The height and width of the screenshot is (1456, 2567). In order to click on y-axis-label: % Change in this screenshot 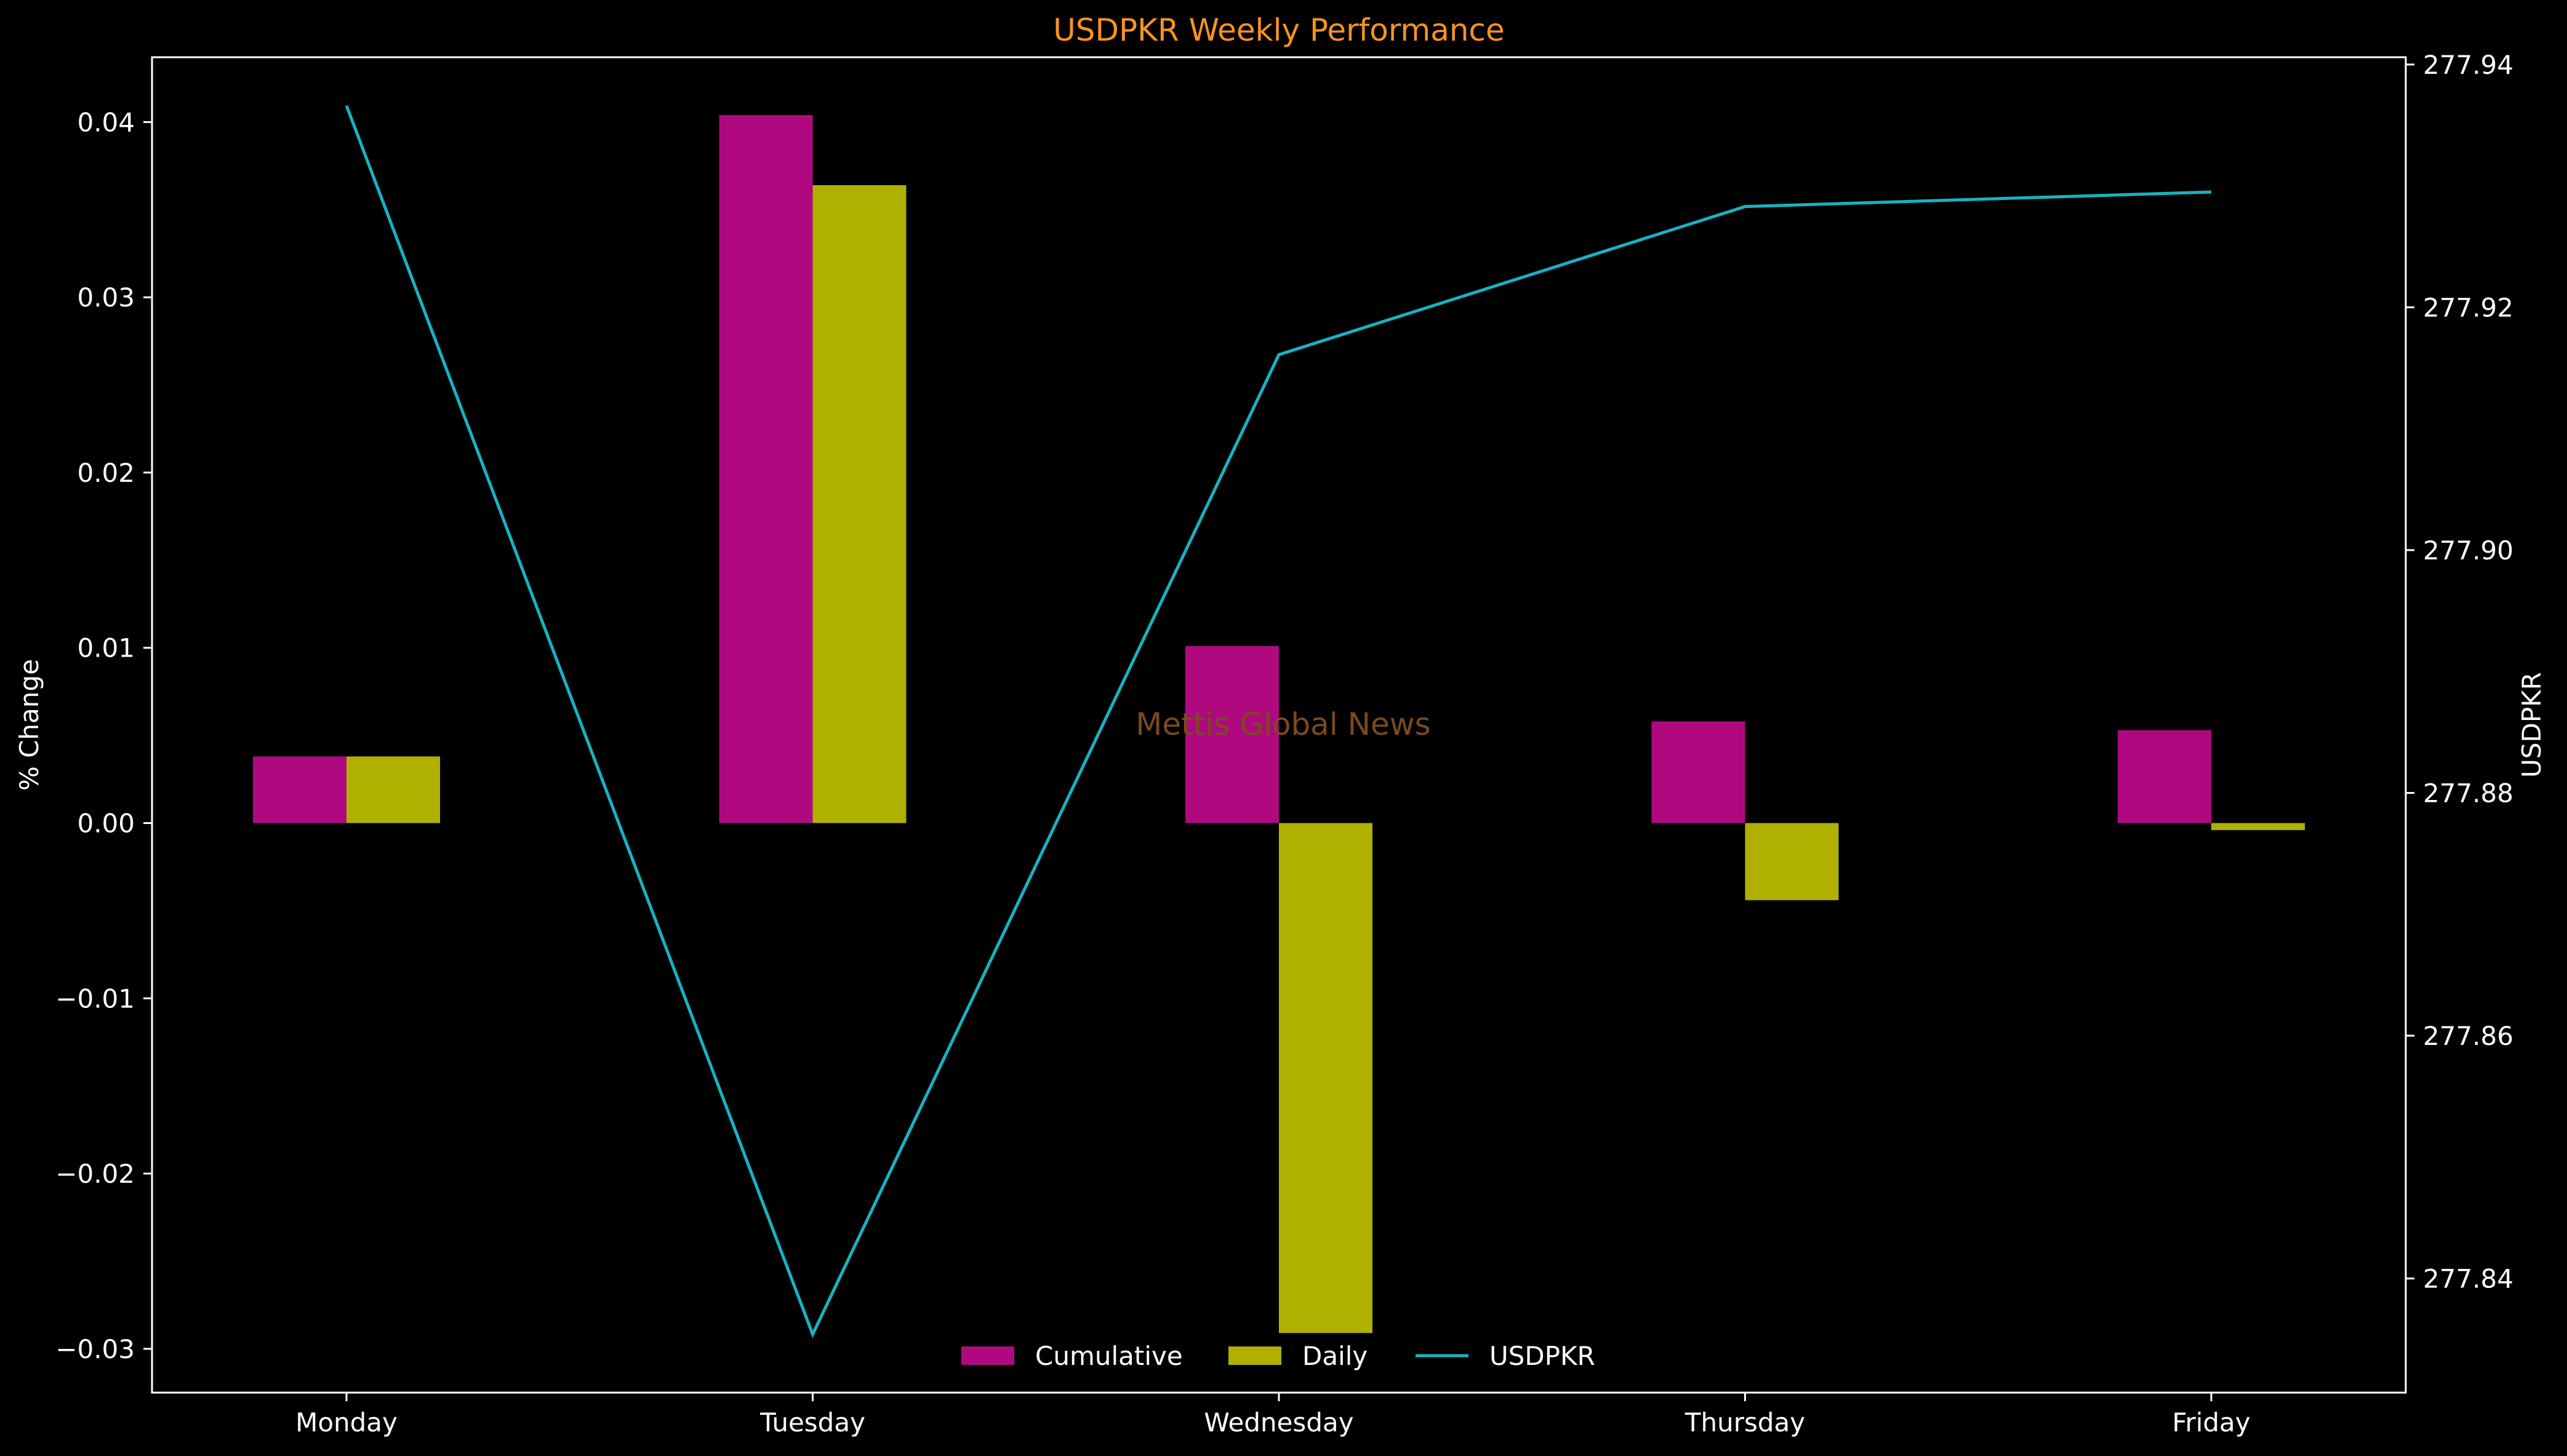, I will do `click(29, 725)`.